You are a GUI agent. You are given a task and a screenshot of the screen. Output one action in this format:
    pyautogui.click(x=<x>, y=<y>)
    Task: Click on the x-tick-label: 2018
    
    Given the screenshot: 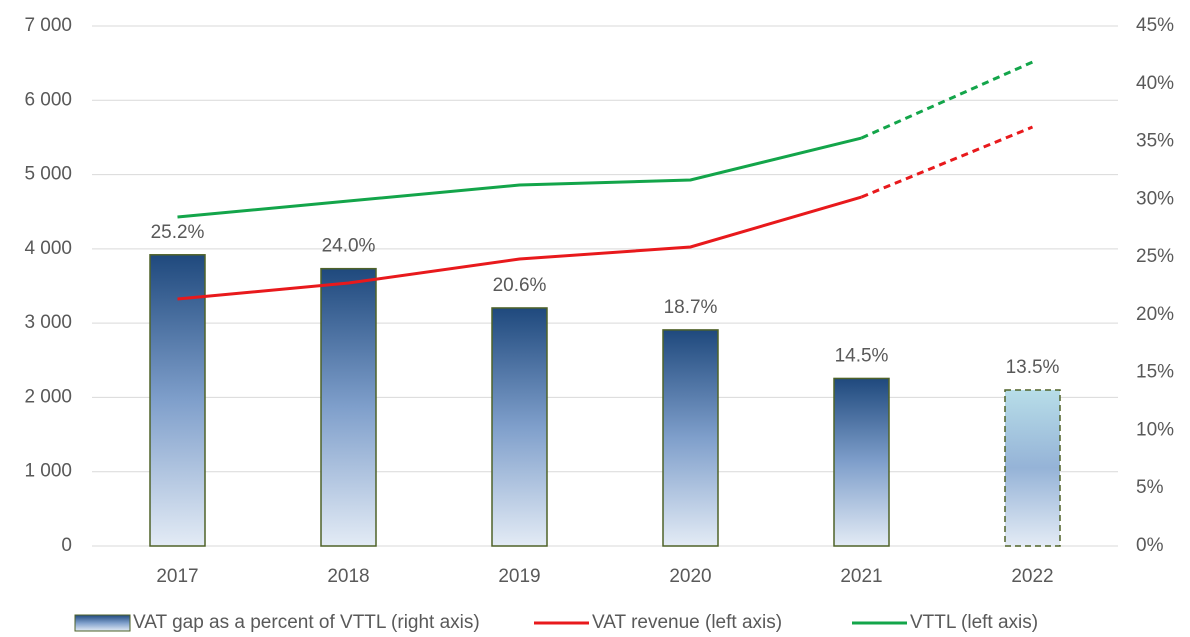 What is the action you would take?
    pyautogui.click(x=348, y=576)
    